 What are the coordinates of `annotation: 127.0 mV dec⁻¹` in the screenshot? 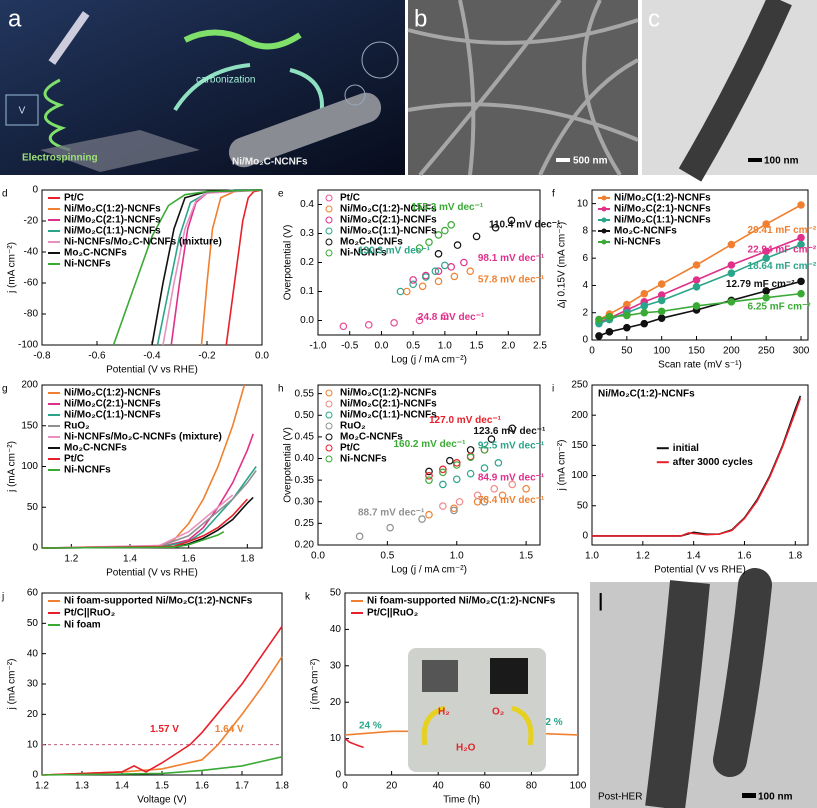 It's located at (465, 420).